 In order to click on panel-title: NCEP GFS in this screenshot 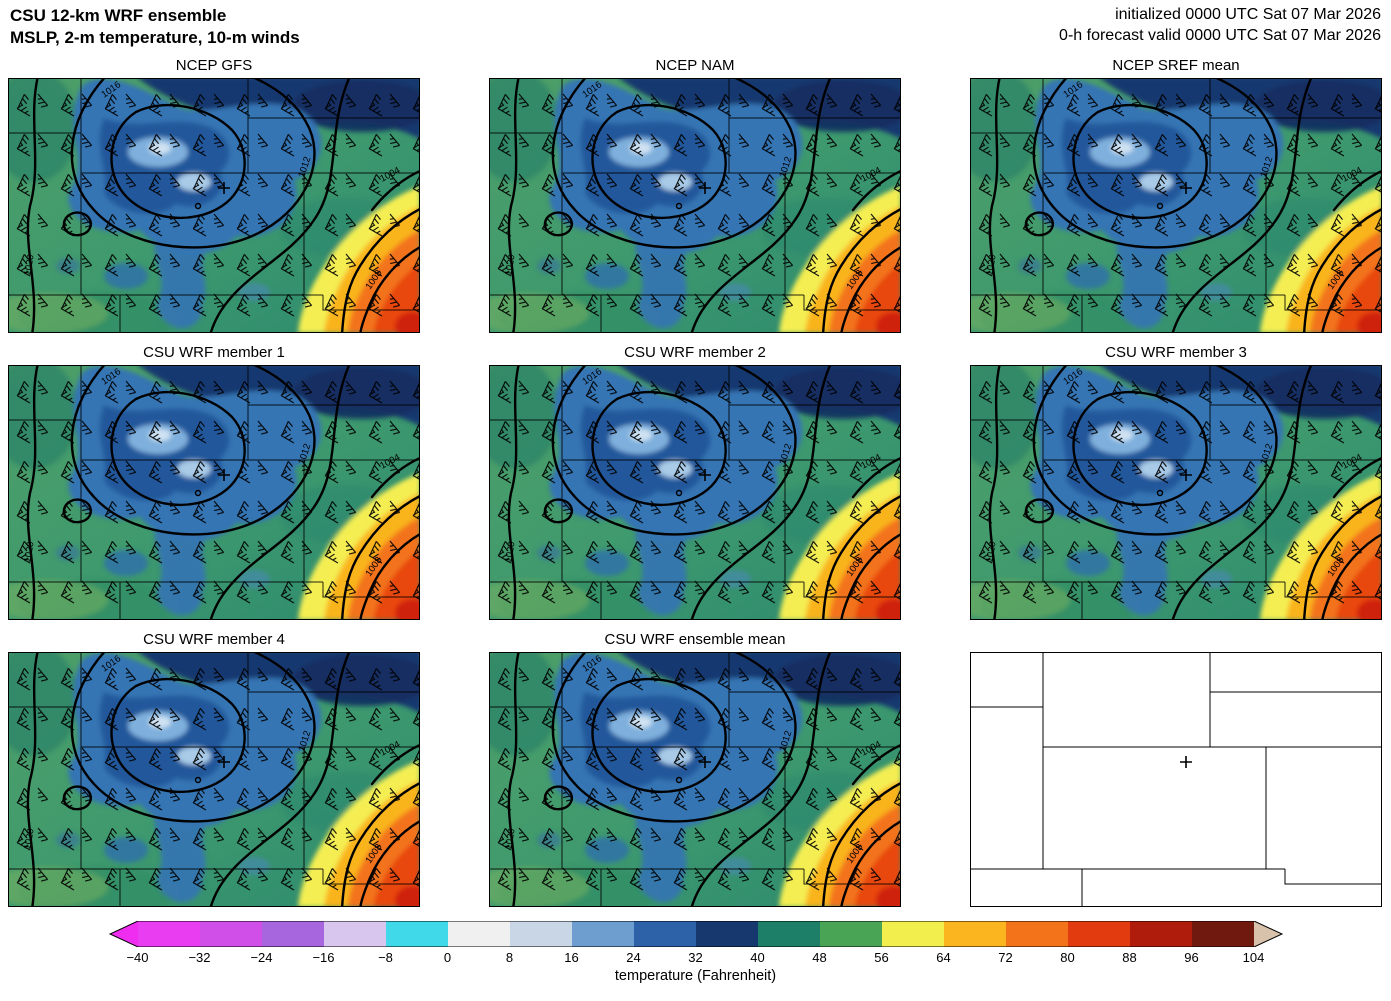, I will do `click(214, 65)`.